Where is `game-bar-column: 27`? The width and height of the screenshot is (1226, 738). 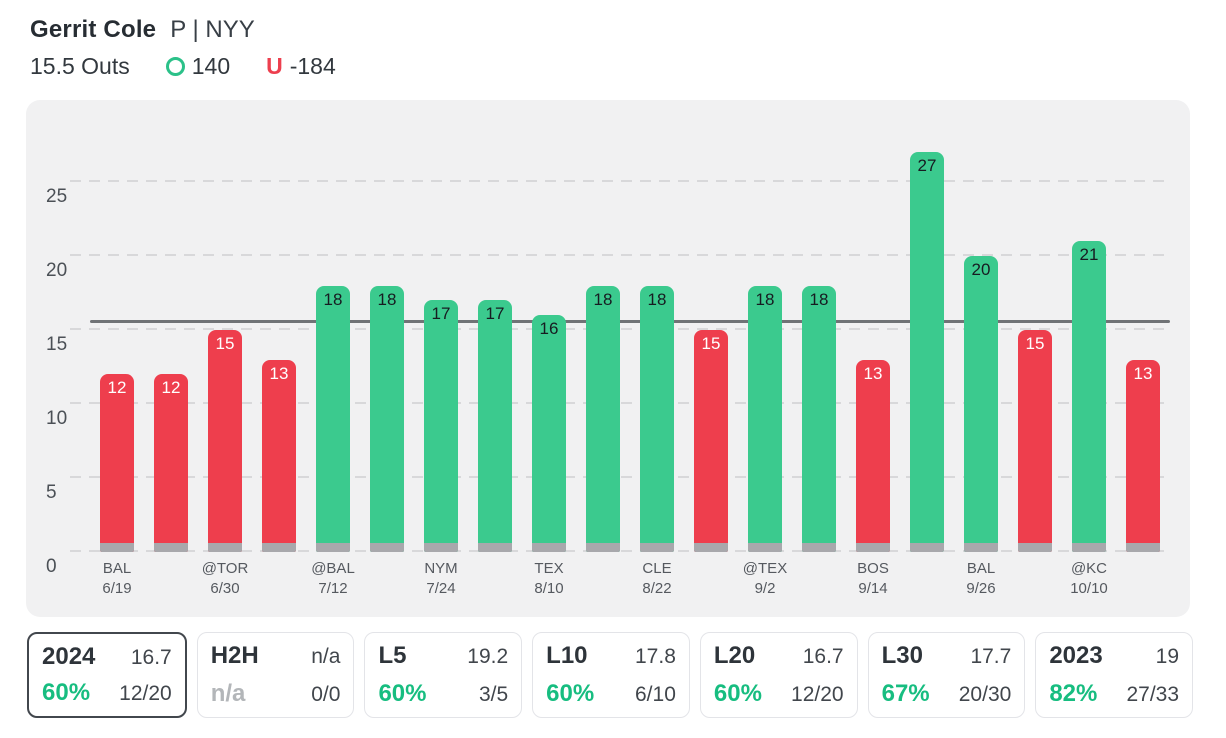
game-bar-column: 27 is located at coordinates (927, 352).